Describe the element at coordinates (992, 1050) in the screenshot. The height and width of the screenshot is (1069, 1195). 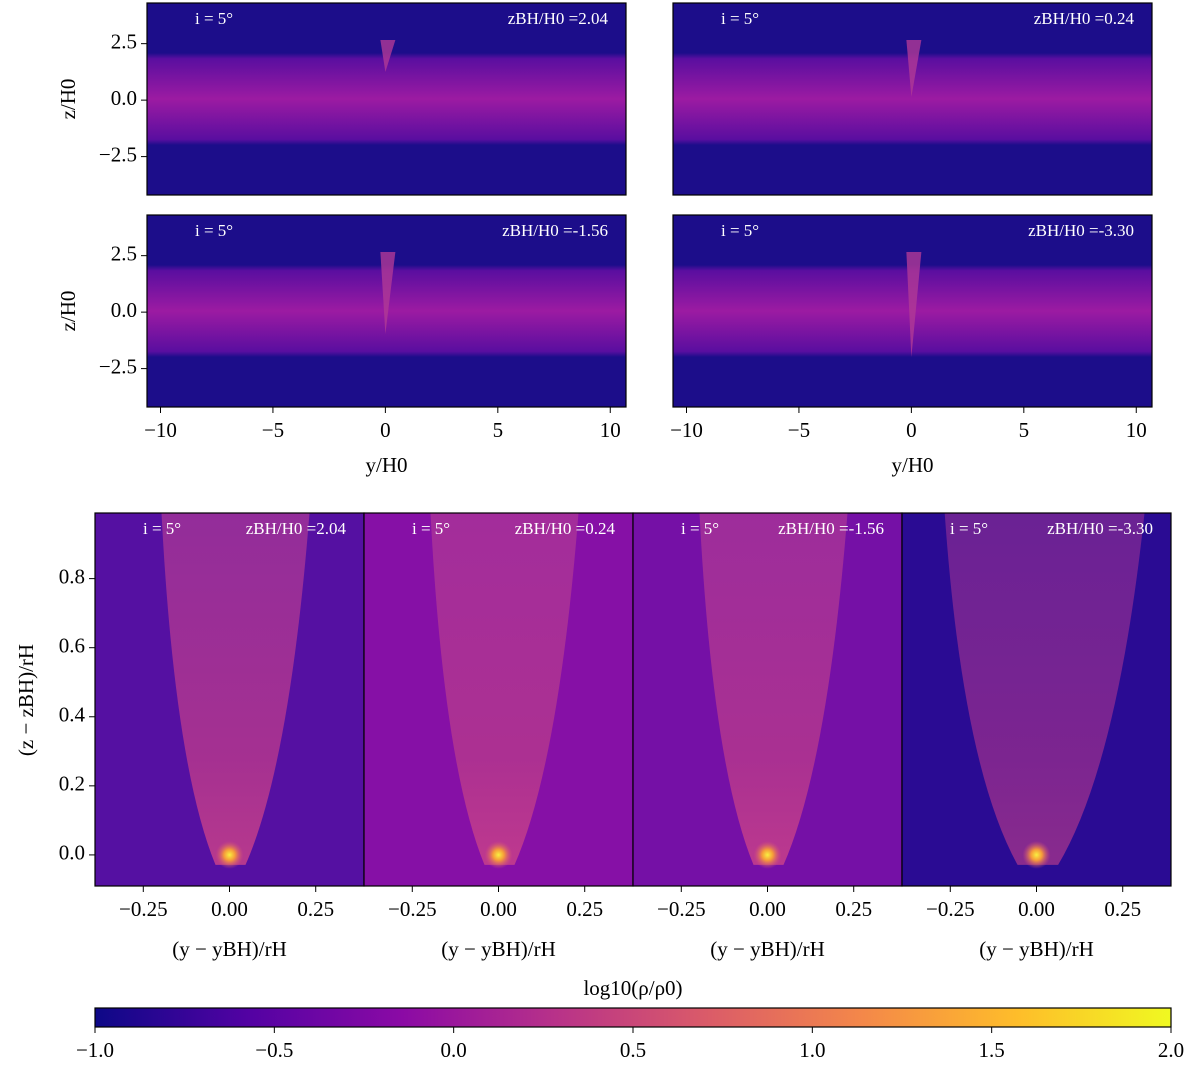
I see `colorbar-tick-label: 1.5` at that location.